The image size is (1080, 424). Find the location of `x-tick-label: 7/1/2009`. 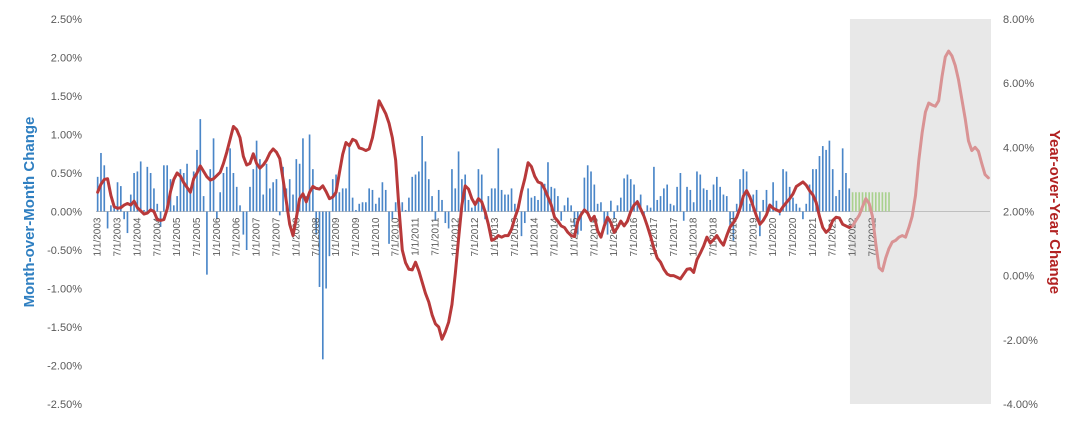

x-tick-label: 7/1/2009 is located at coordinates (356, 236).